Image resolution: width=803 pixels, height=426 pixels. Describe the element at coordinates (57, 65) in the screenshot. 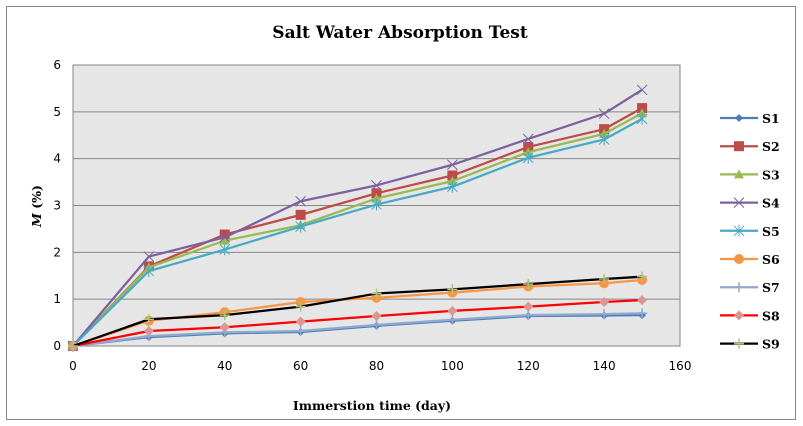

I see `y-tick-label: 6` at that location.